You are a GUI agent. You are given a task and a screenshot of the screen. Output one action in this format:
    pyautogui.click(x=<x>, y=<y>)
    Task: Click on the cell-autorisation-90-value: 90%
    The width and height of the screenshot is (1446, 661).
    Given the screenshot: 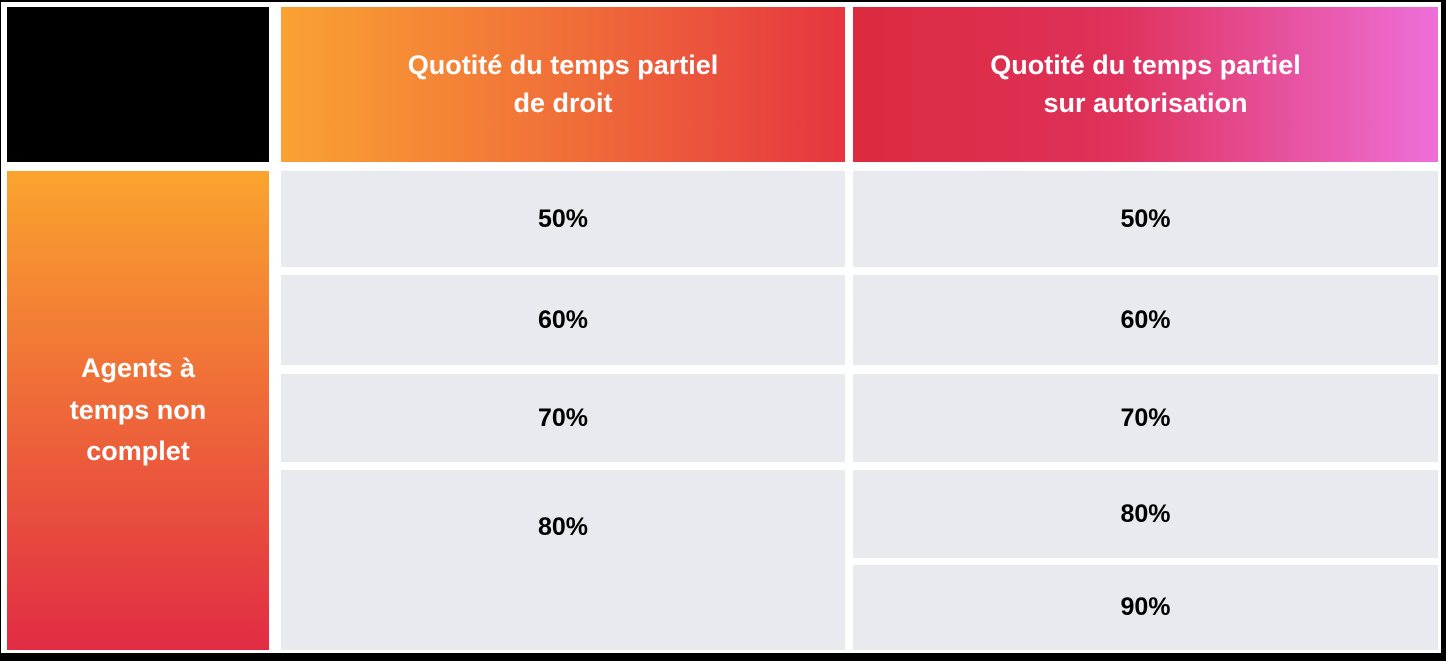 What is the action you would take?
    pyautogui.click(x=1145, y=607)
    